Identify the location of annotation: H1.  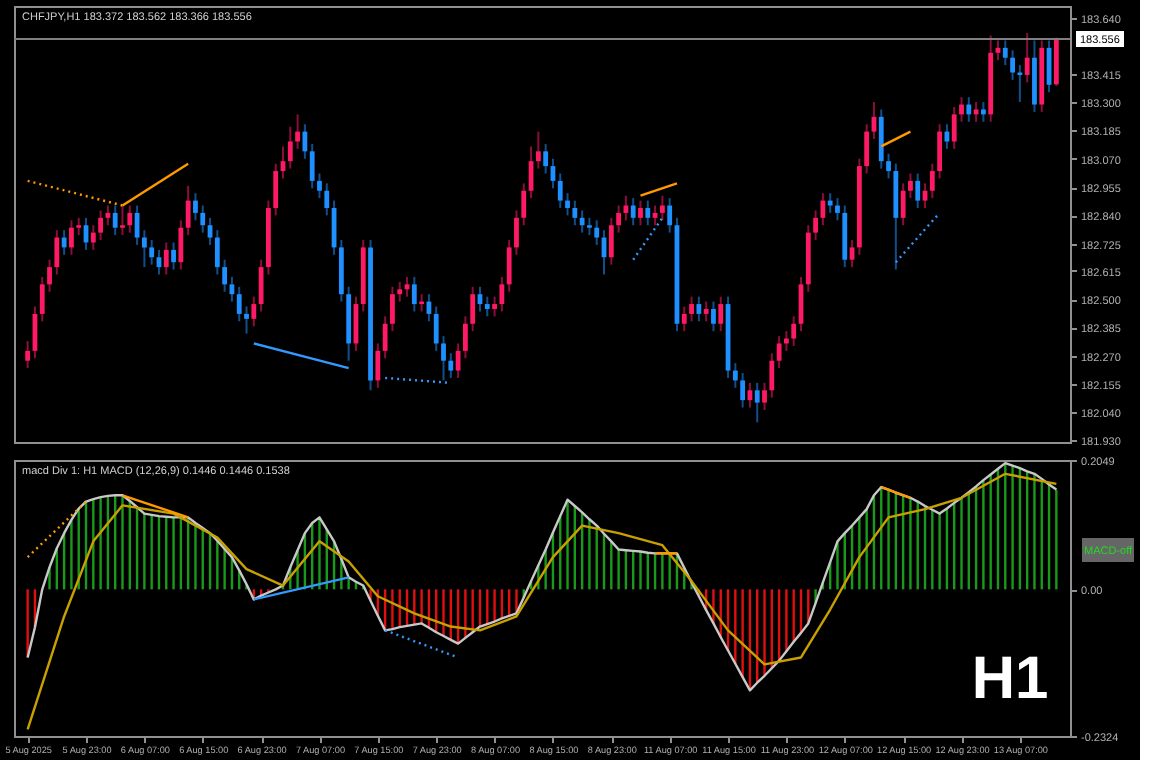
(1010, 679).